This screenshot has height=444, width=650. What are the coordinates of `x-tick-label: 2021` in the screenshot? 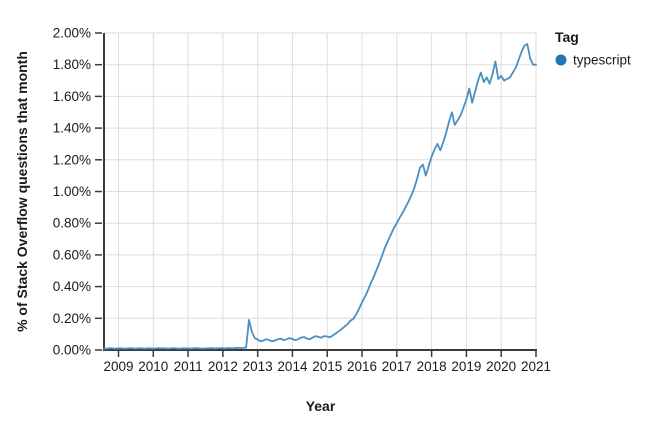 It's located at (536, 366).